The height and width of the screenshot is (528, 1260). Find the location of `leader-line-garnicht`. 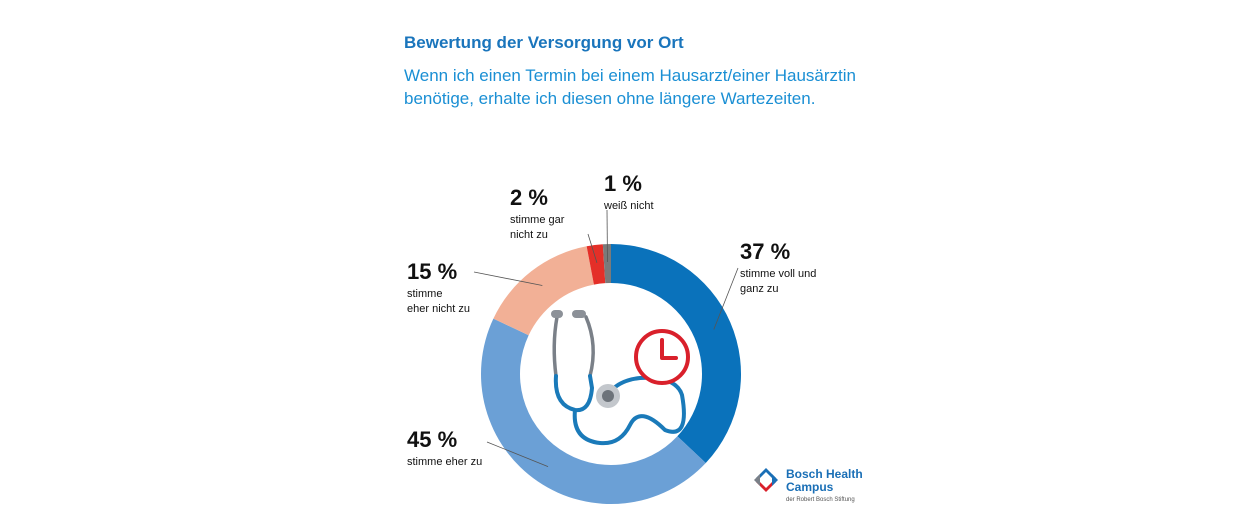

leader-line-garnicht is located at coordinates (592, 248).